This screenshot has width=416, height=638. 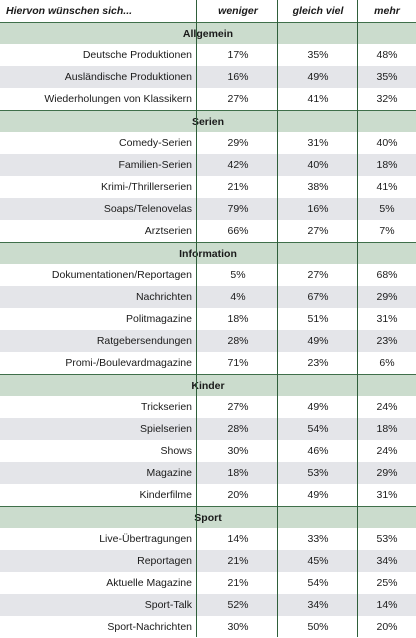 I want to click on value-mehr: 68%, so click(x=387, y=275).